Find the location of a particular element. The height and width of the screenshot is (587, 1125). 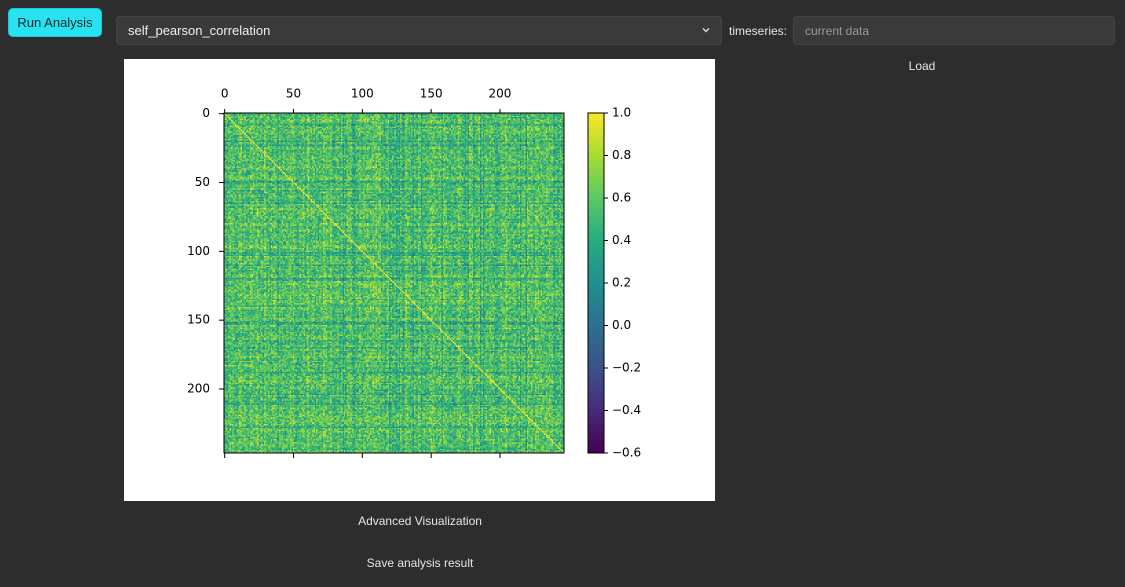

timeseries-input is located at coordinates (954, 30).